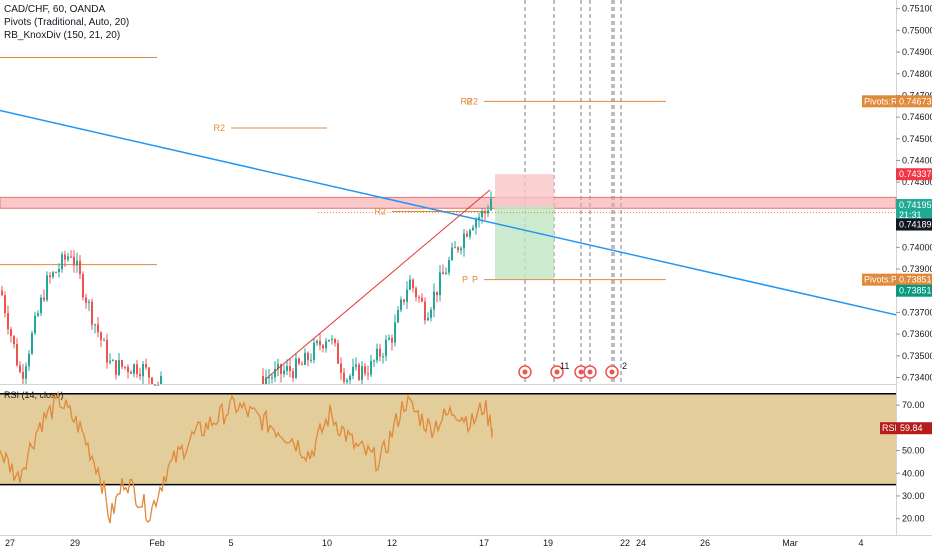  I want to click on rsi-legend: RSI (14, close), so click(34, 395).